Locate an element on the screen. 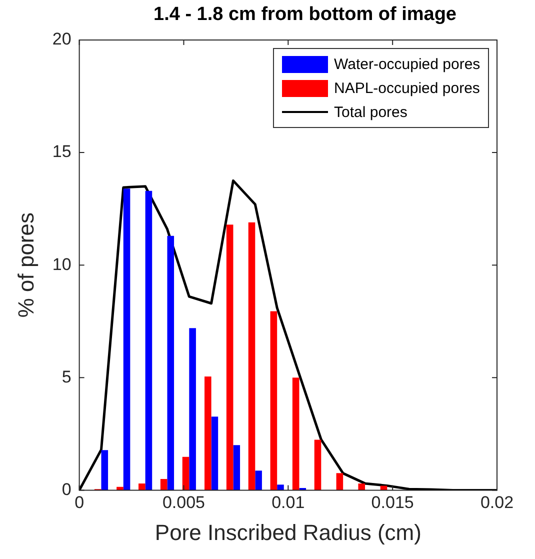  x-tick-label: 0.015 is located at coordinates (392, 502).